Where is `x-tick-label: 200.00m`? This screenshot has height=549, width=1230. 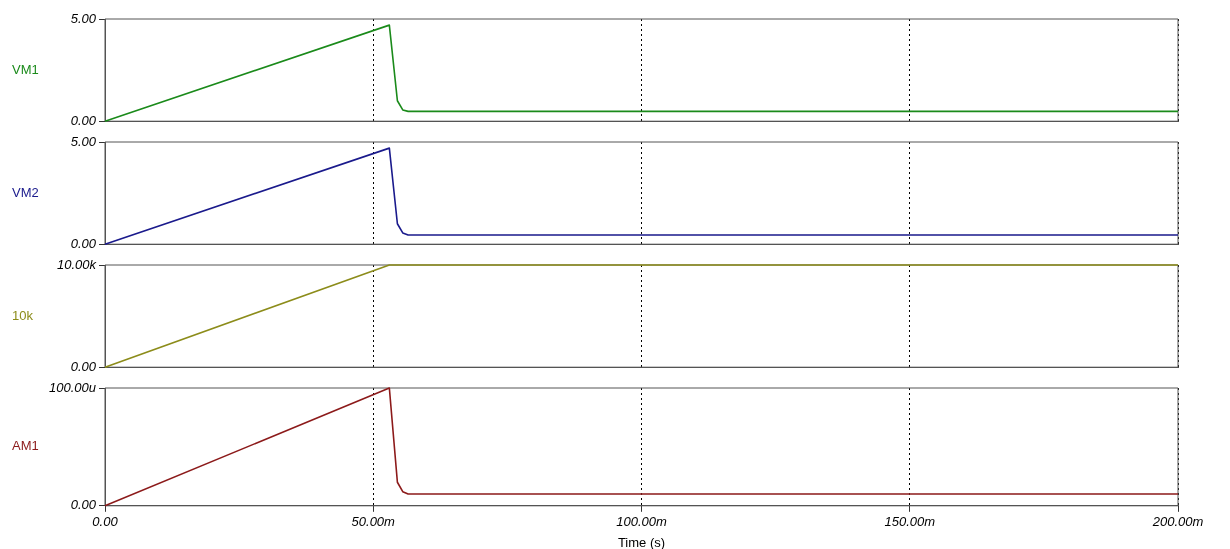
x-tick-label: 200.00m is located at coordinates (1177, 522).